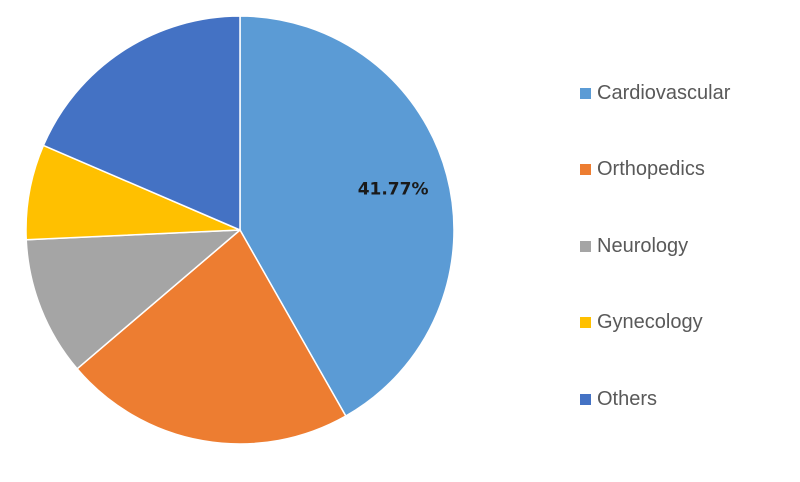 This screenshot has height=482, width=800. What do you see at coordinates (650, 322) in the screenshot?
I see `legend-label: Gynecology` at bounding box center [650, 322].